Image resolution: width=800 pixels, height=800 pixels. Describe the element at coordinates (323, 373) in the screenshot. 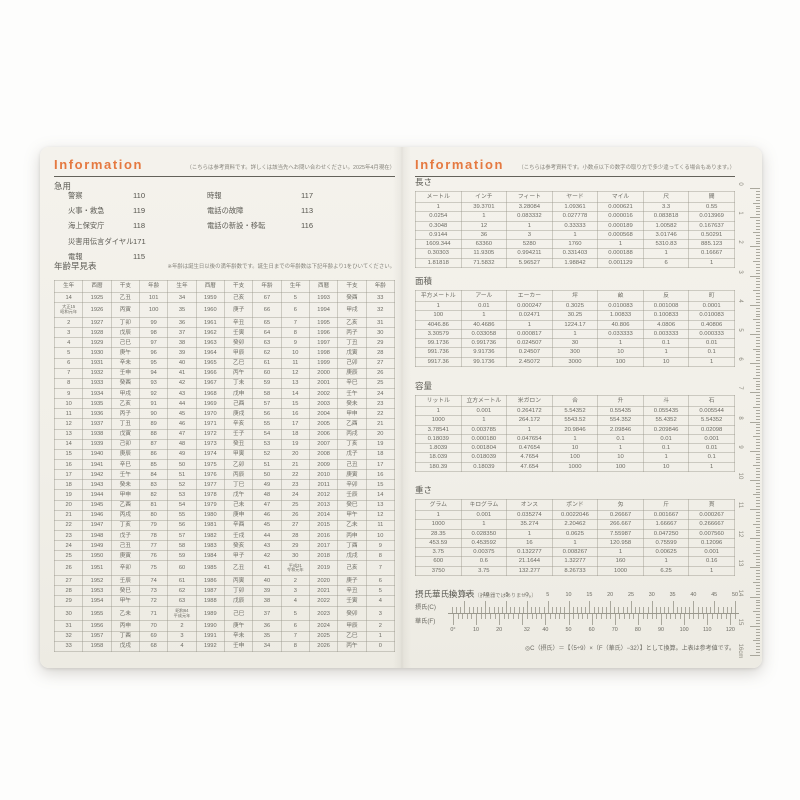

I see `table-cell: 2000` at that location.